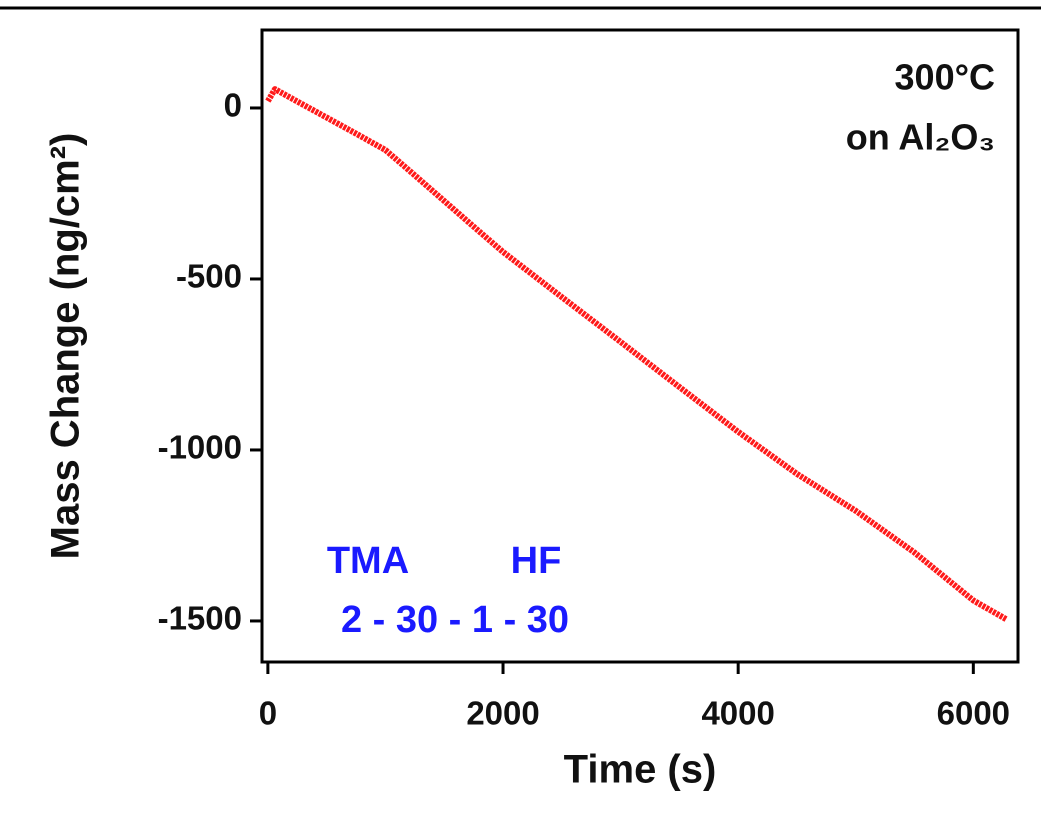 The height and width of the screenshot is (820, 1041). What do you see at coordinates (973, 713) in the screenshot?
I see `x-tick-label: 6000` at bounding box center [973, 713].